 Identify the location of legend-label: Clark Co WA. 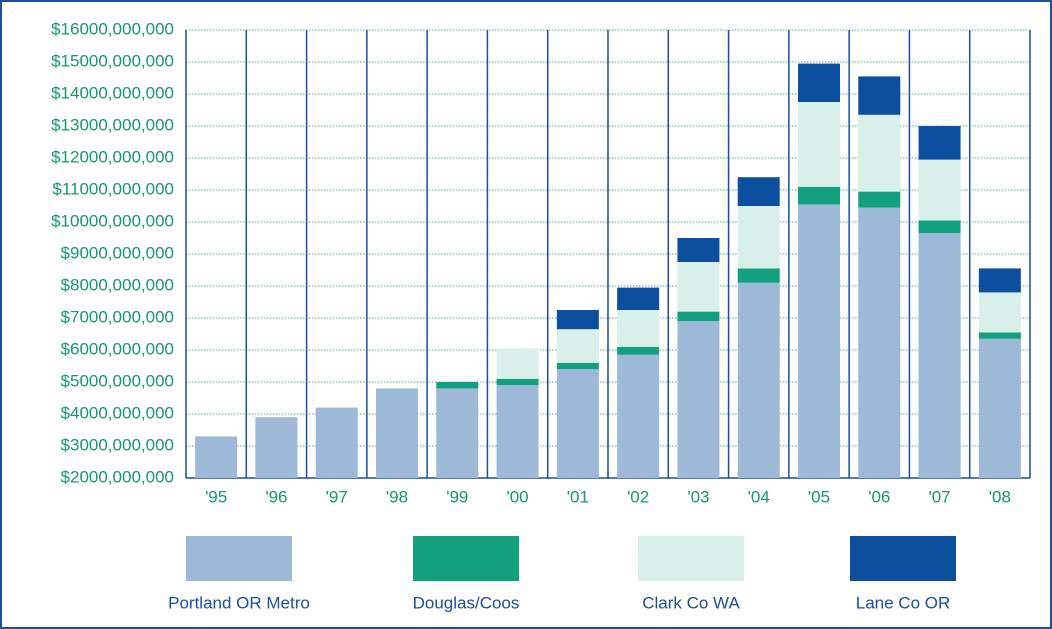
(691, 602).